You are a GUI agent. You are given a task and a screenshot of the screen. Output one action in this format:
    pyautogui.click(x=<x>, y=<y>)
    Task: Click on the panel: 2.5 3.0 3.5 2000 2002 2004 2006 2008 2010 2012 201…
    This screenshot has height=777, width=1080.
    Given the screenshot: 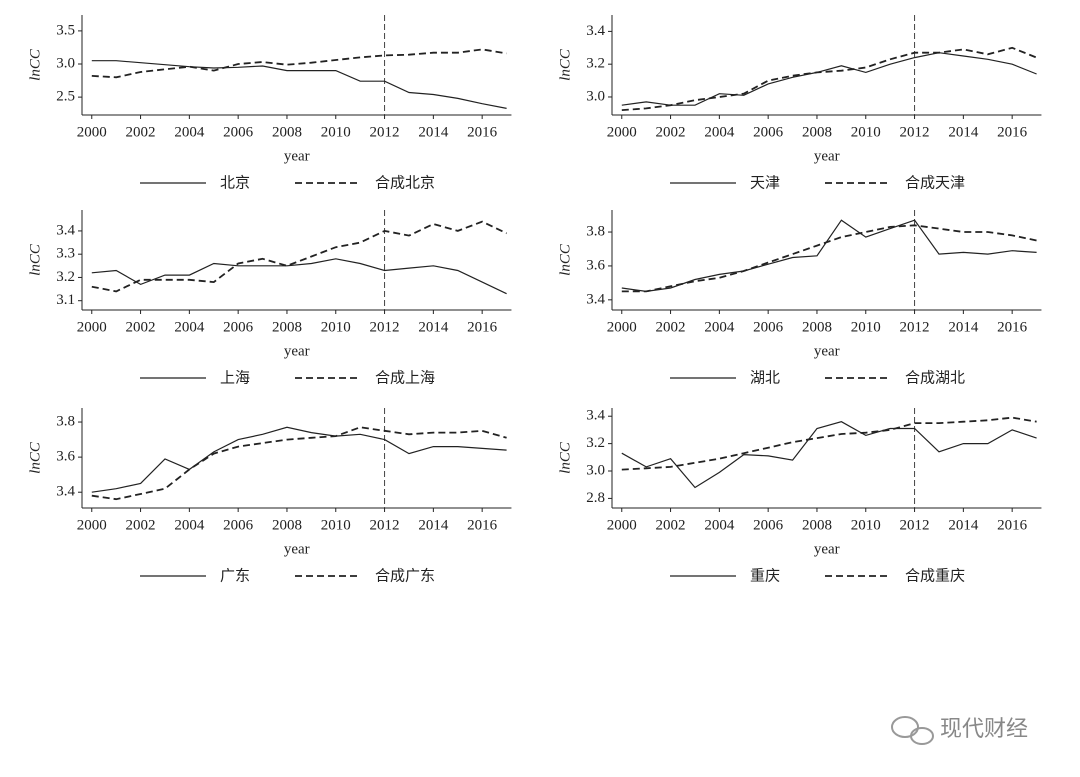 What is the action you would take?
    pyautogui.click(x=269, y=103)
    